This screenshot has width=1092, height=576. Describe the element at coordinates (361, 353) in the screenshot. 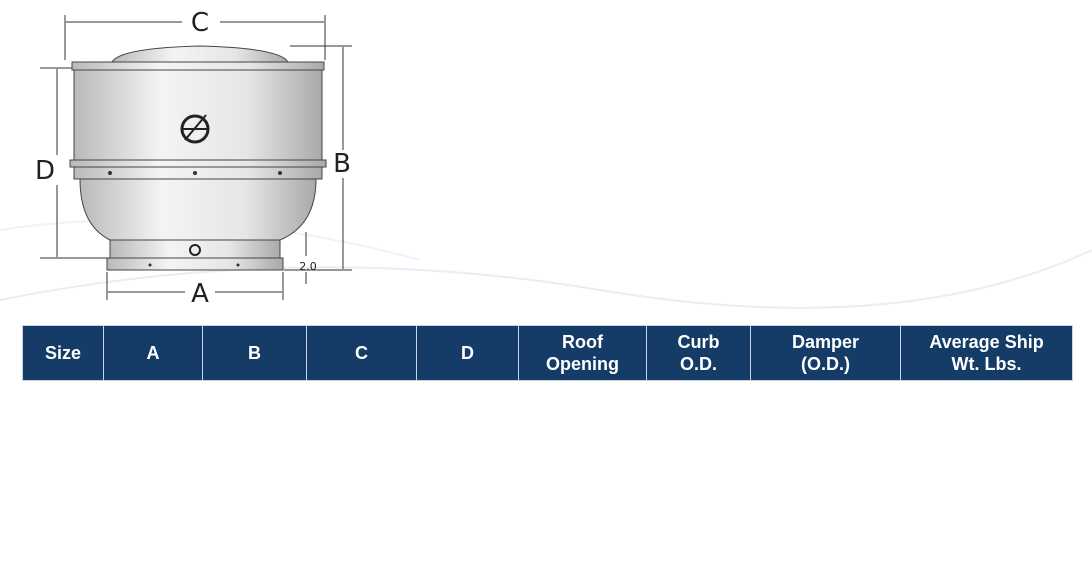

I see `header-cell: C` at that location.